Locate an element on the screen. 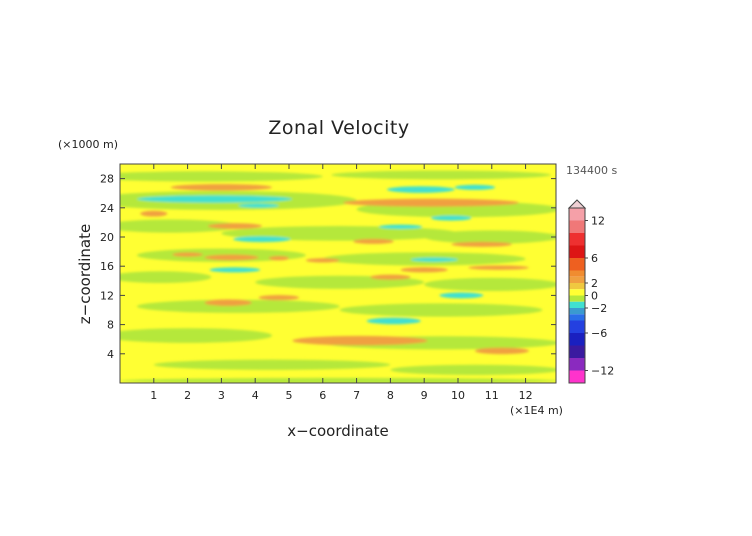  chart-title: Zonal Velocity is located at coordinates (338, 128).